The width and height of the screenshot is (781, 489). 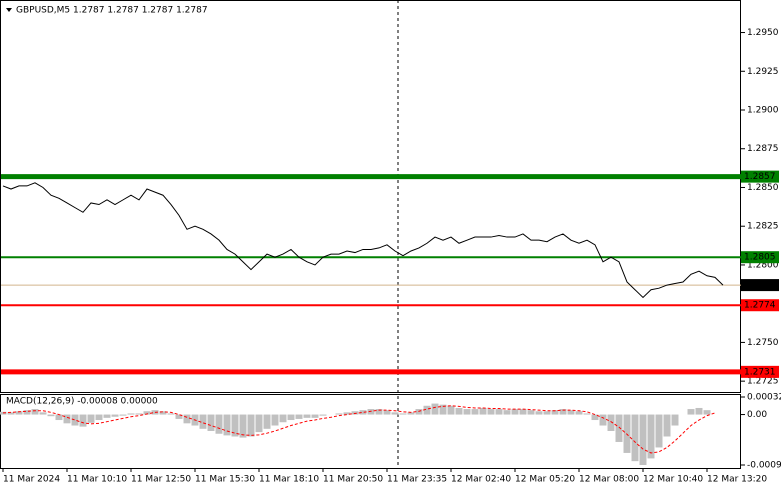 I want to click on level-label: 1.2774, so click(x=760, y=306).